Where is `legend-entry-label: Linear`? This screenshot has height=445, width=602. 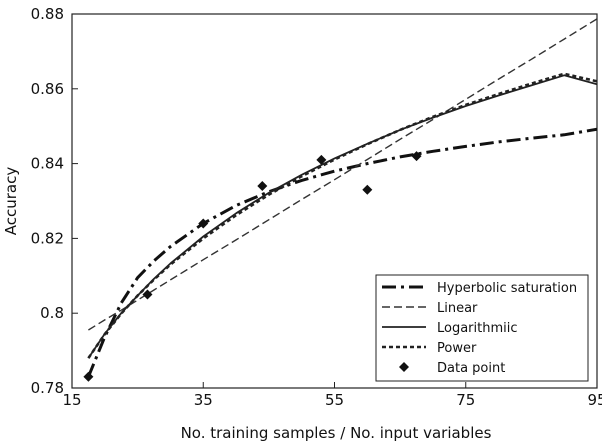 legend-entry-label: Linear is located at coordinates (457, 308).